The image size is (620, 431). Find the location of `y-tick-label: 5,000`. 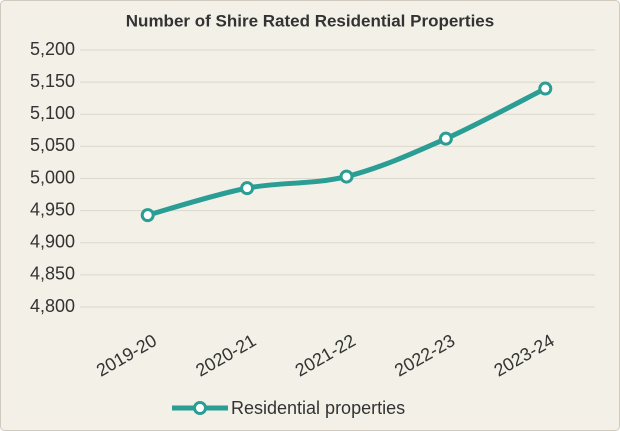

y-tick-label: 5,000 is located at coordinates (52, 177).